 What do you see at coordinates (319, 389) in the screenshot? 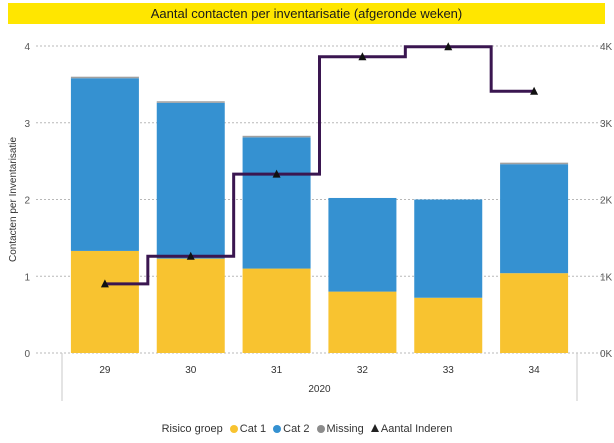
I see `x-group-label: 2020` at bounding box center [319, 389].